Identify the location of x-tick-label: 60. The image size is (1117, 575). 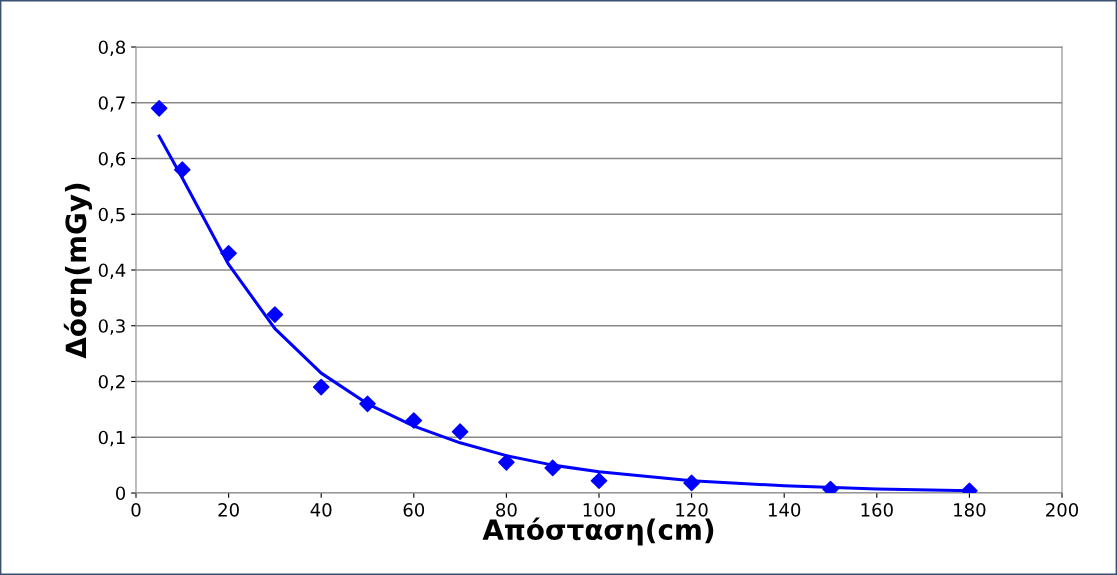
(414, 510).